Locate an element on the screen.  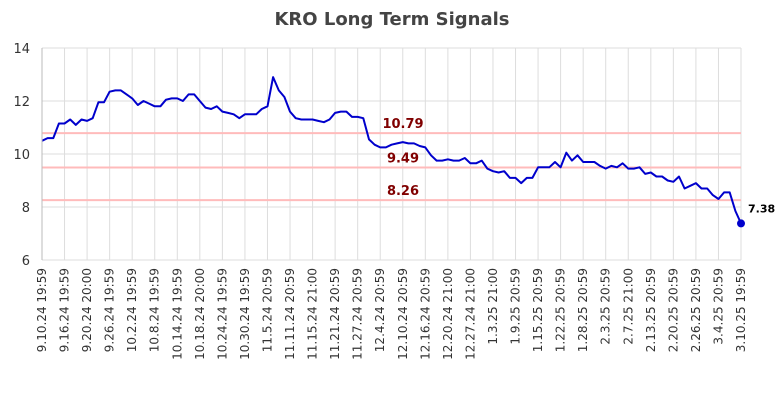
x-tick-label: 11.15.24 21:00 is located at coordinates (313, 314).